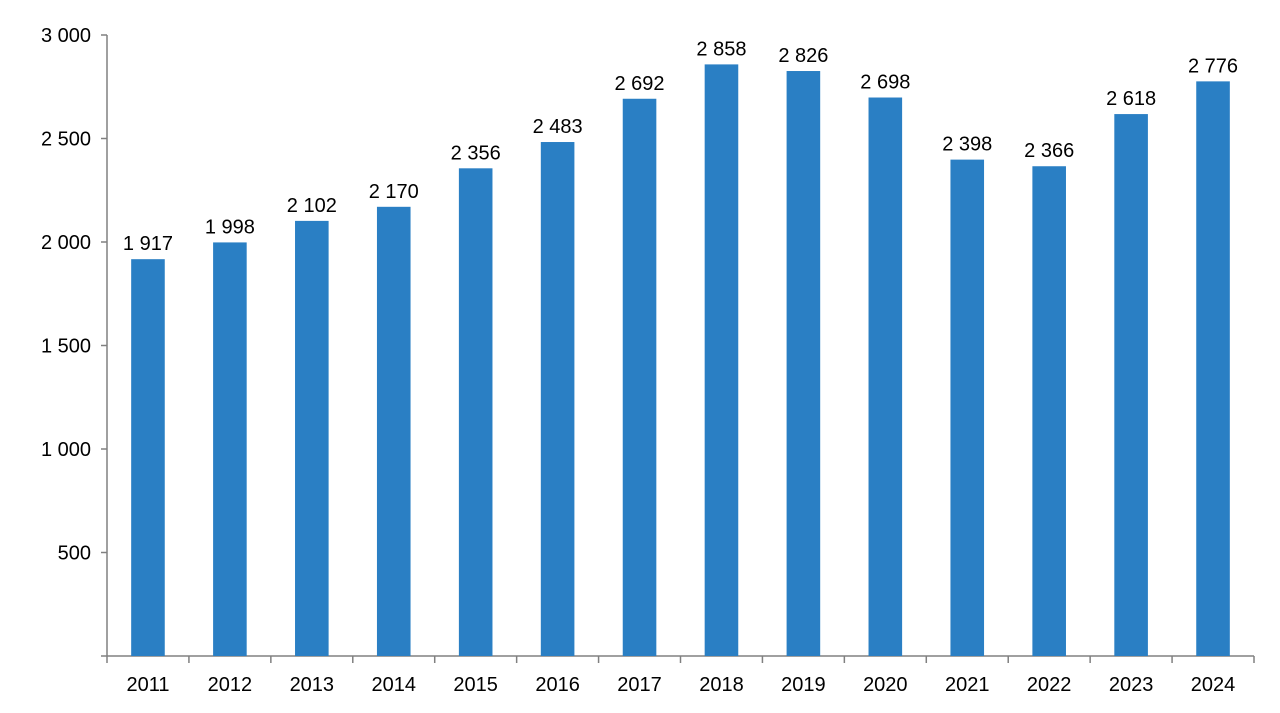 The image size is (1280, 713). What do you see at coordinates (66, 36) in the screenshot?
I see `y-tick-label: 3 000` at bounding box center [66, 36].